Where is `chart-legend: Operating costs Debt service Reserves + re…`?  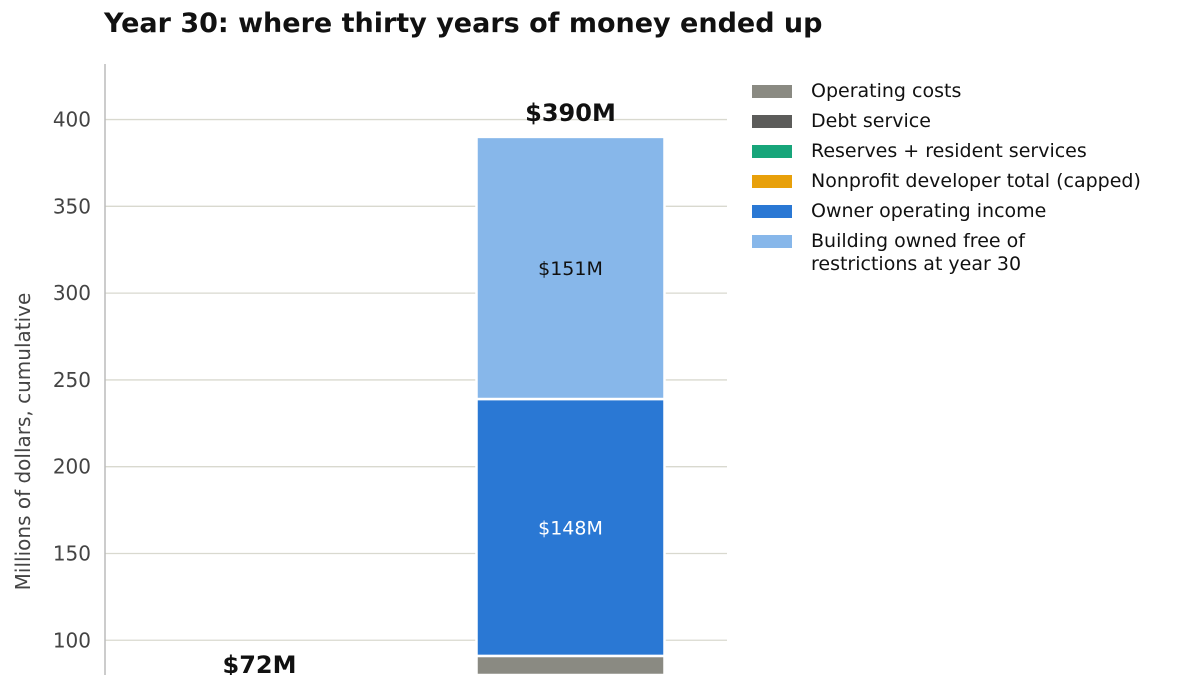 chart-legend: Operating costs Debt service Reserves + re… is located at coordinates (972, 181).